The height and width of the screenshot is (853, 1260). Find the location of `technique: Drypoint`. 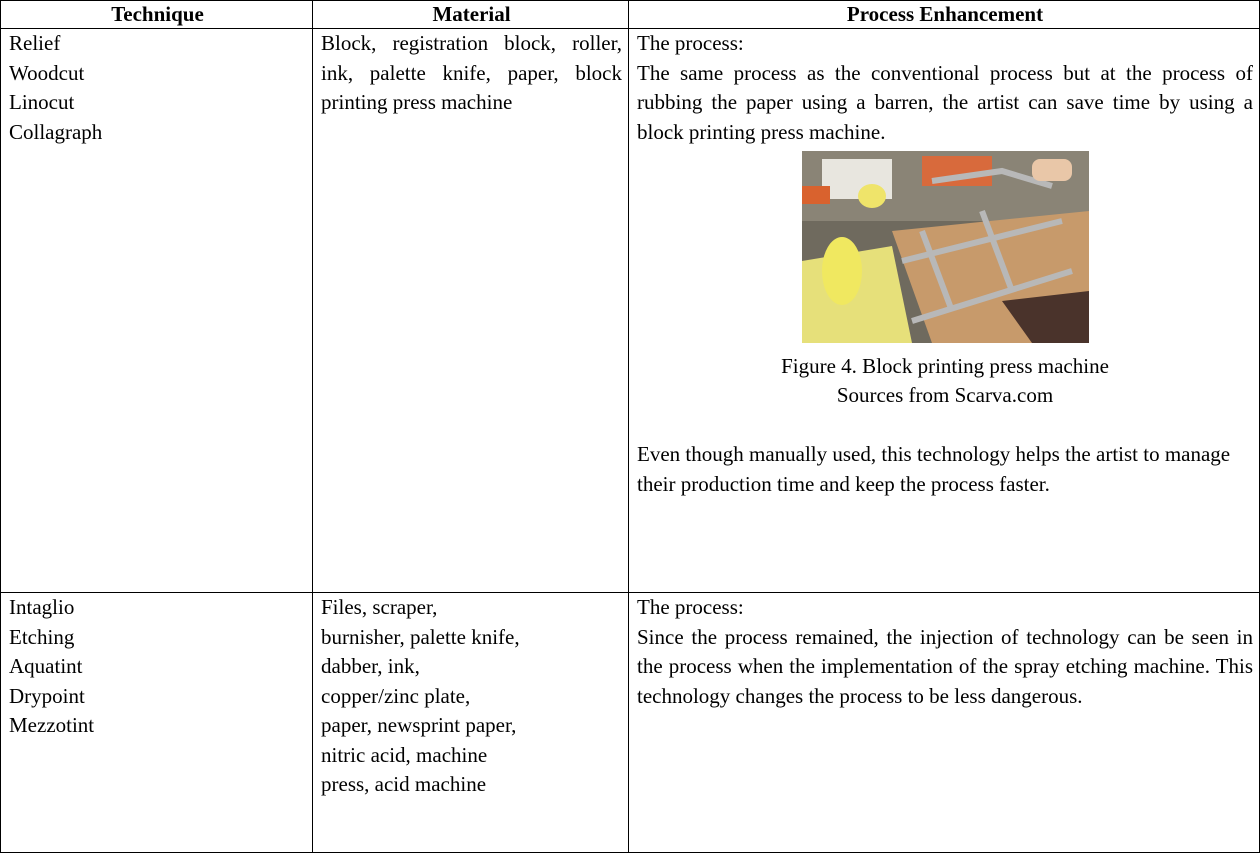

technique: Drypoint is located at coordinates (47, 695).